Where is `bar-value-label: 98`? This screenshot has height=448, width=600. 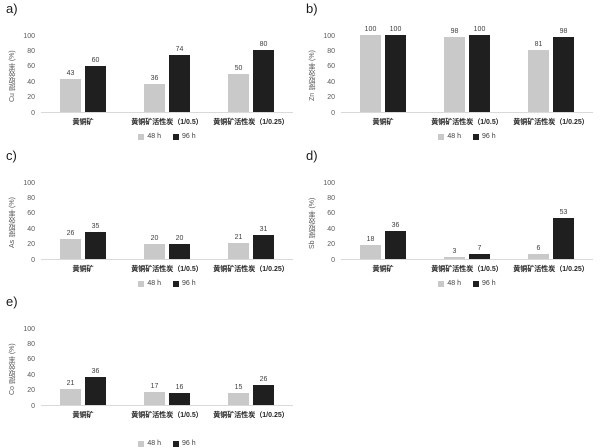 bar-value-label: 98 is located at coordinates (563, 31).